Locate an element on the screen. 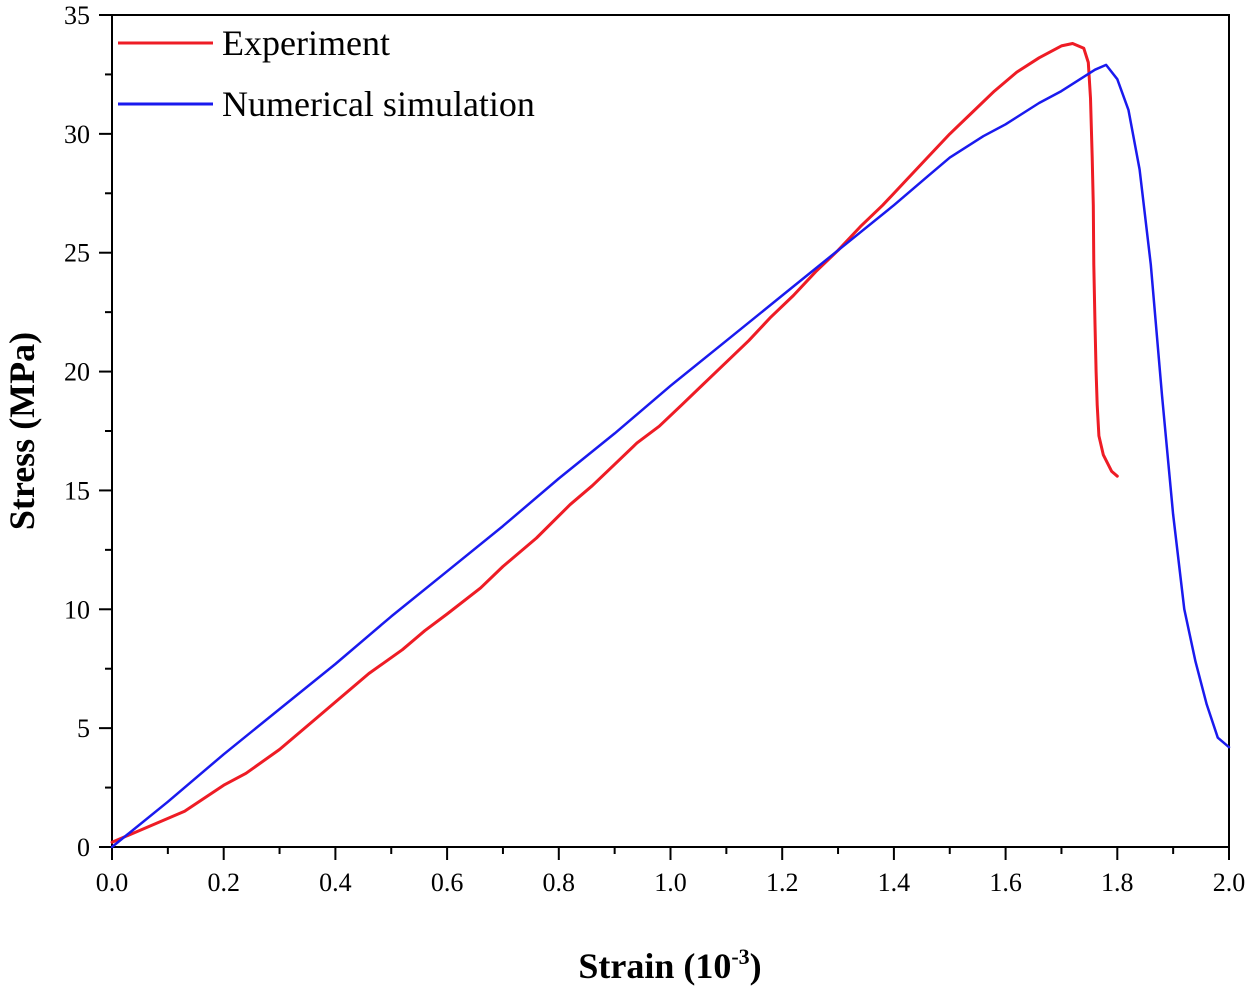 The height and width of the screenshot is (991, 1255). x-axis-title-exponent: -3 is located at coordinates (740, 956).